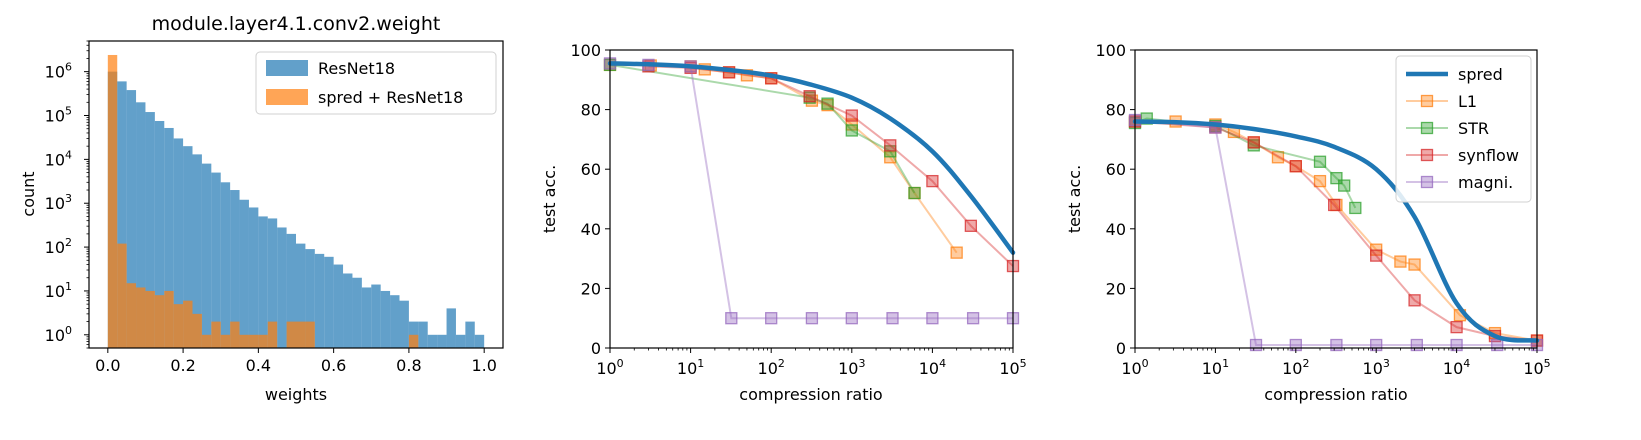 The width and height of the screenshot is (1641, 440). I want to click on right-plot-legend: spred L1 STR synflow magni., so click(1463, 129).